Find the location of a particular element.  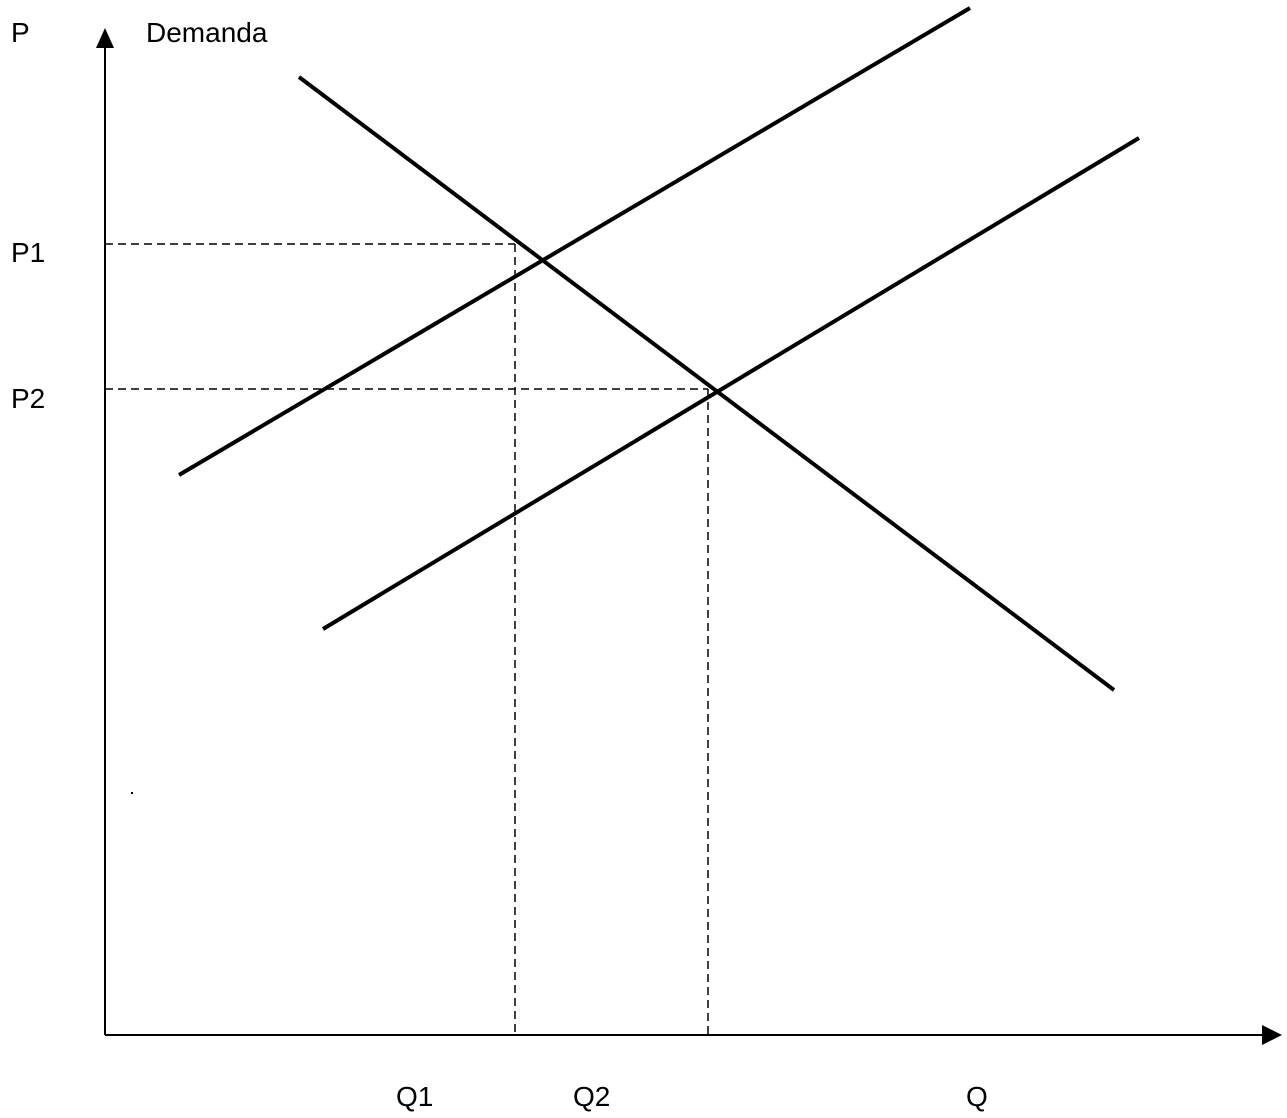

price-axis-arrowhead is located at coordinates (105, 38).